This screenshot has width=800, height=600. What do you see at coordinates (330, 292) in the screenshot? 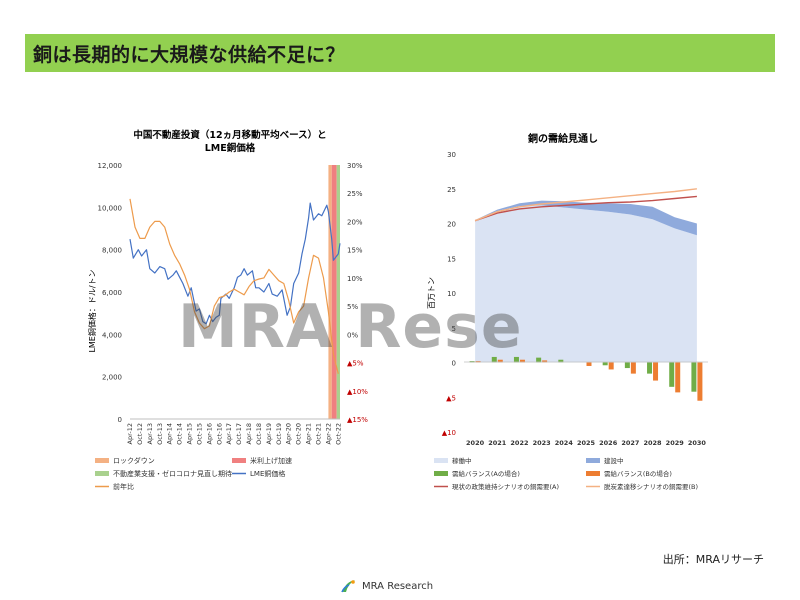
I see `shaded-period` at bounding box center [330, 292].